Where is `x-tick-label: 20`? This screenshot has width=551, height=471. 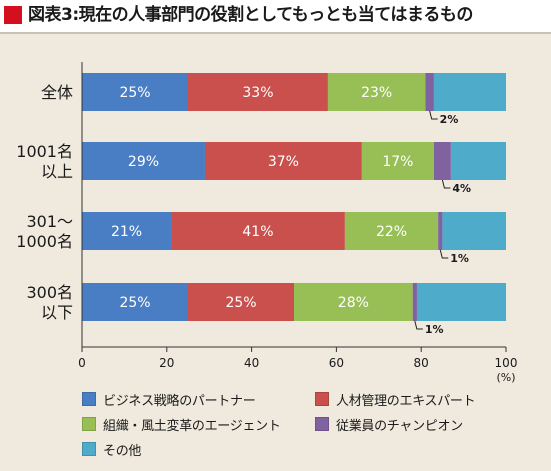 x-tick-label: 20 is located at coordinates (166, 363).